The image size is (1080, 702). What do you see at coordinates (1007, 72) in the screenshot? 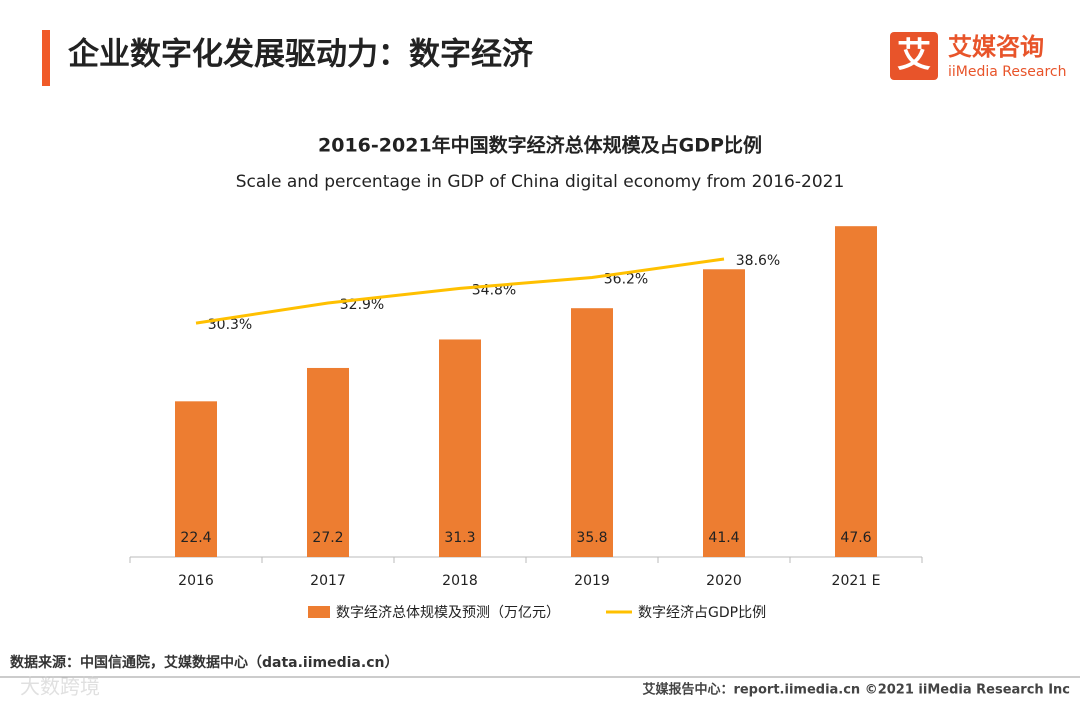
I see `logo-name-en: iiMedia Research` at bounding box center [1007, 72].